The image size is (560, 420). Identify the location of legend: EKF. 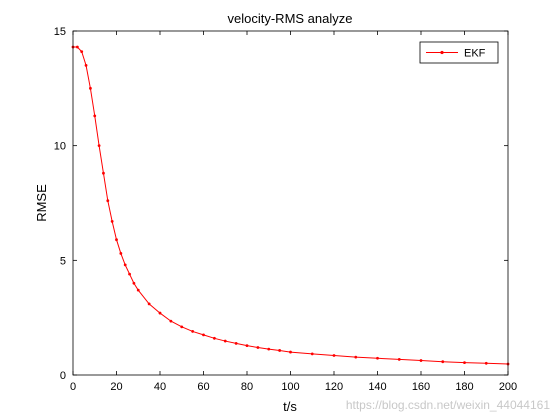
(459, 52).